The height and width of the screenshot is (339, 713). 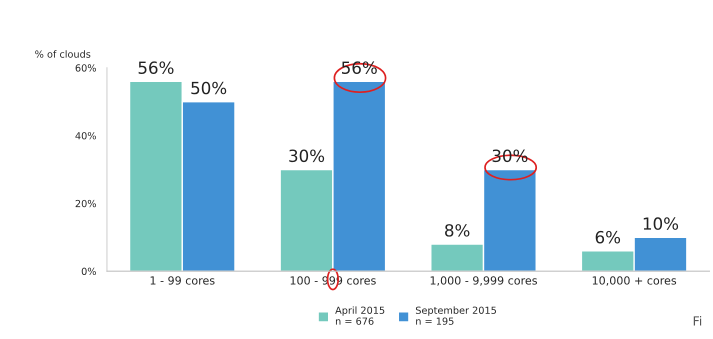 I want to click on legend-label: September 2015 n = 195, so click(x=456, y=315).